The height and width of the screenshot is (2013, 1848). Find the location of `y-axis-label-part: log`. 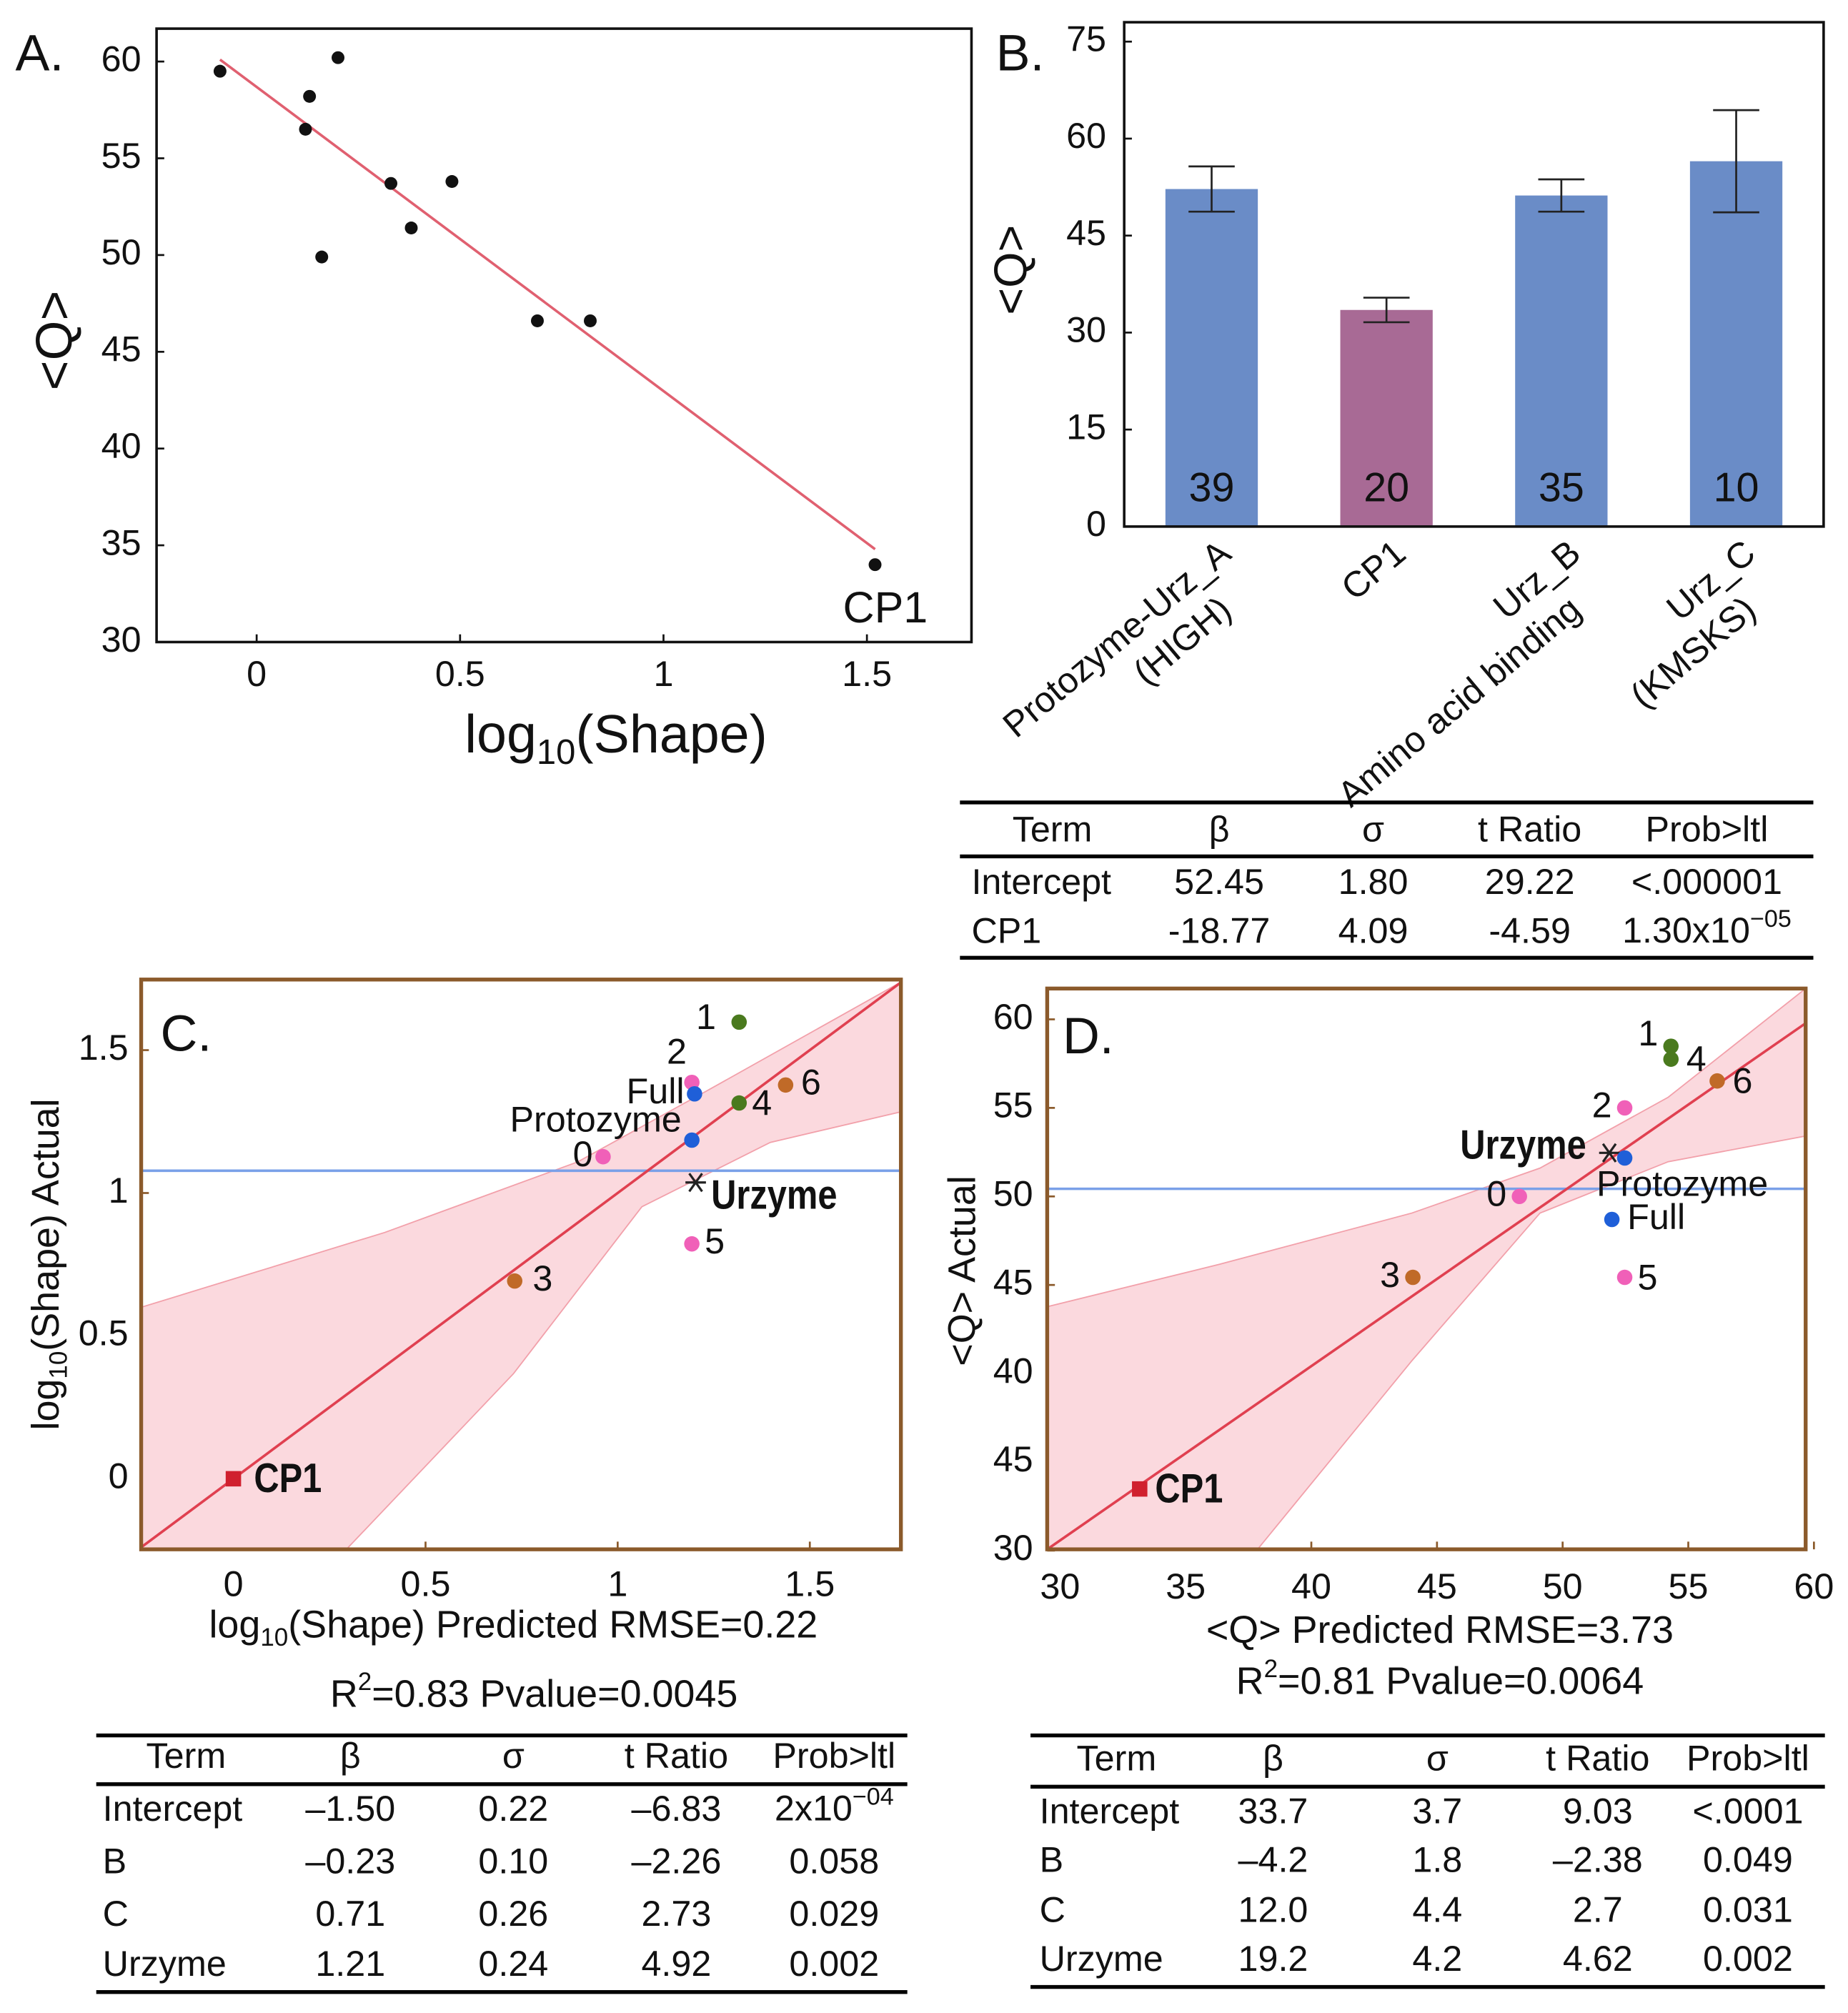

y-axis-label-part: log is located at coordinates (45, 1405).